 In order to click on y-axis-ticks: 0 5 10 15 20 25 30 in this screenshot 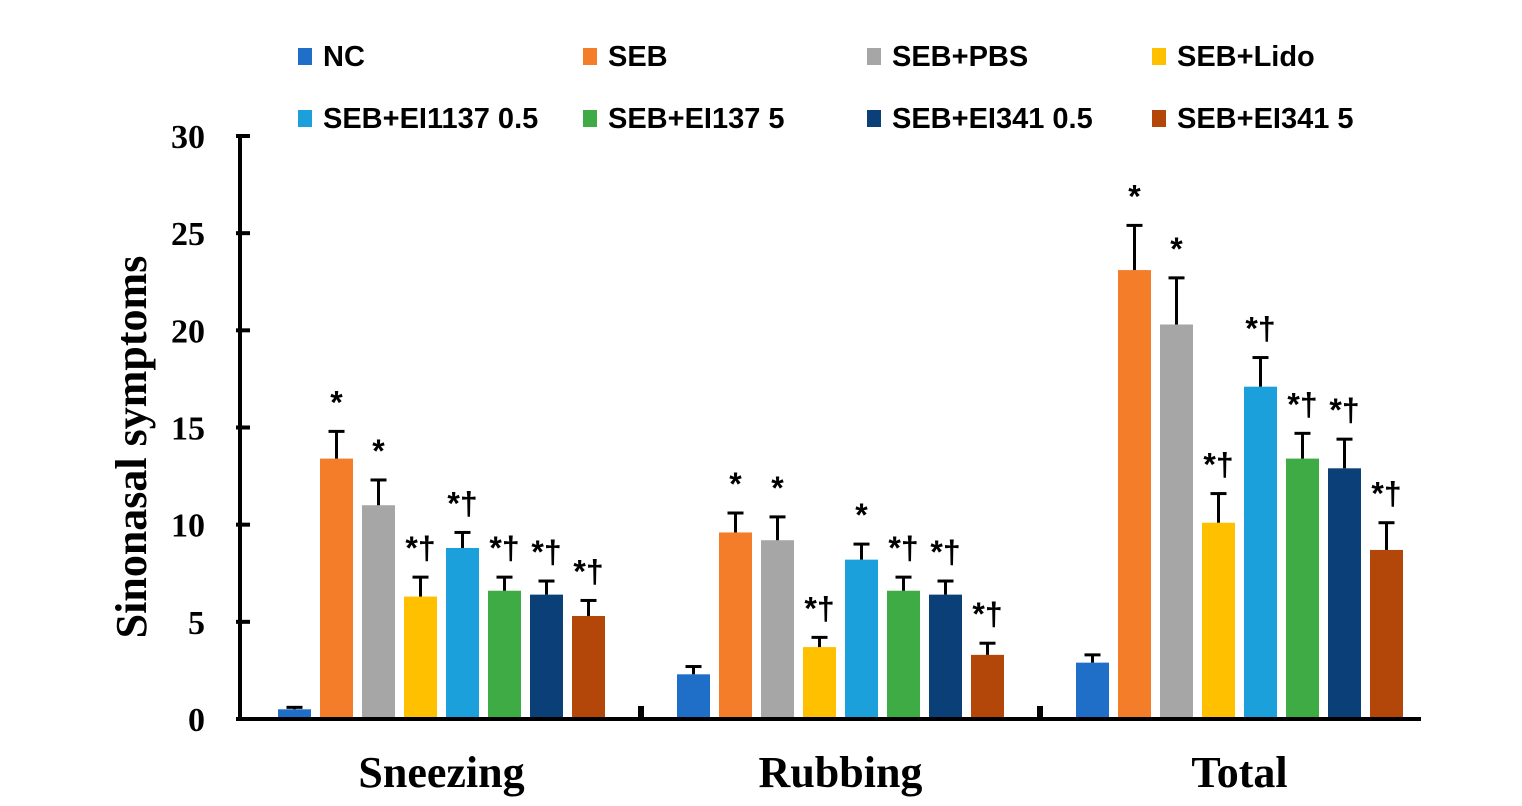, I will do `click(210, 429)`.